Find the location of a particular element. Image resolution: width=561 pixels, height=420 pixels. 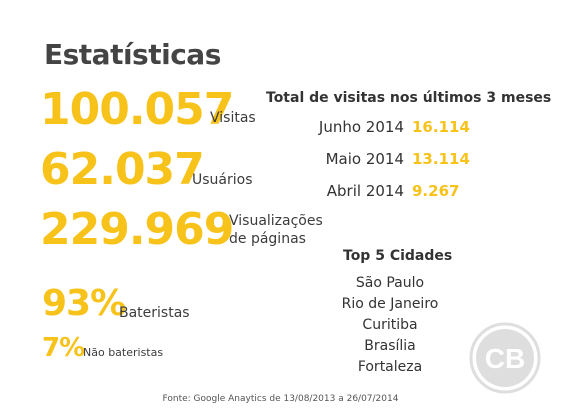

pageviews-count: 229.969 is located at coordinates (137, 229).